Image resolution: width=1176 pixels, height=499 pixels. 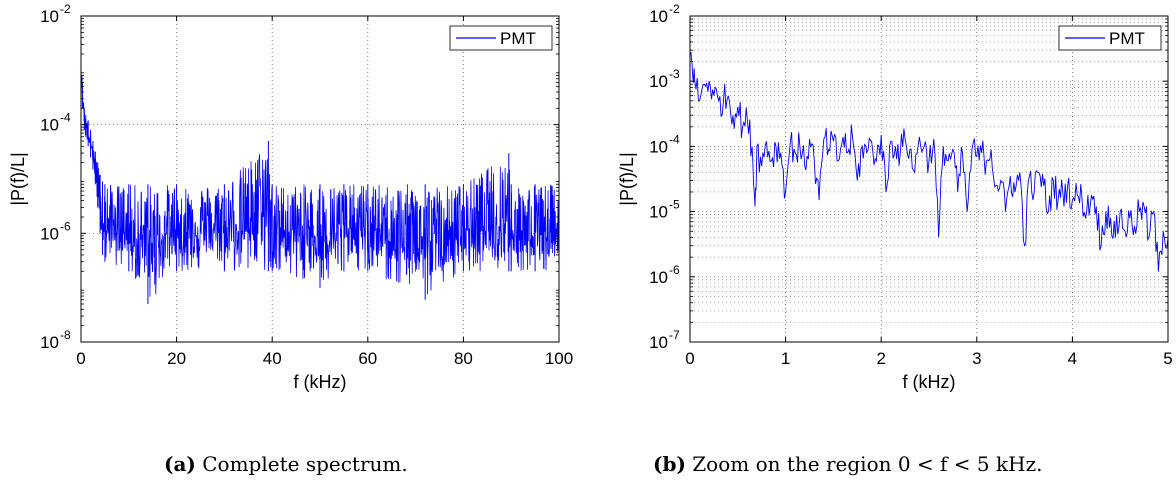 I want to click on legend-label-a: PMT, so click(x=518, y=38).